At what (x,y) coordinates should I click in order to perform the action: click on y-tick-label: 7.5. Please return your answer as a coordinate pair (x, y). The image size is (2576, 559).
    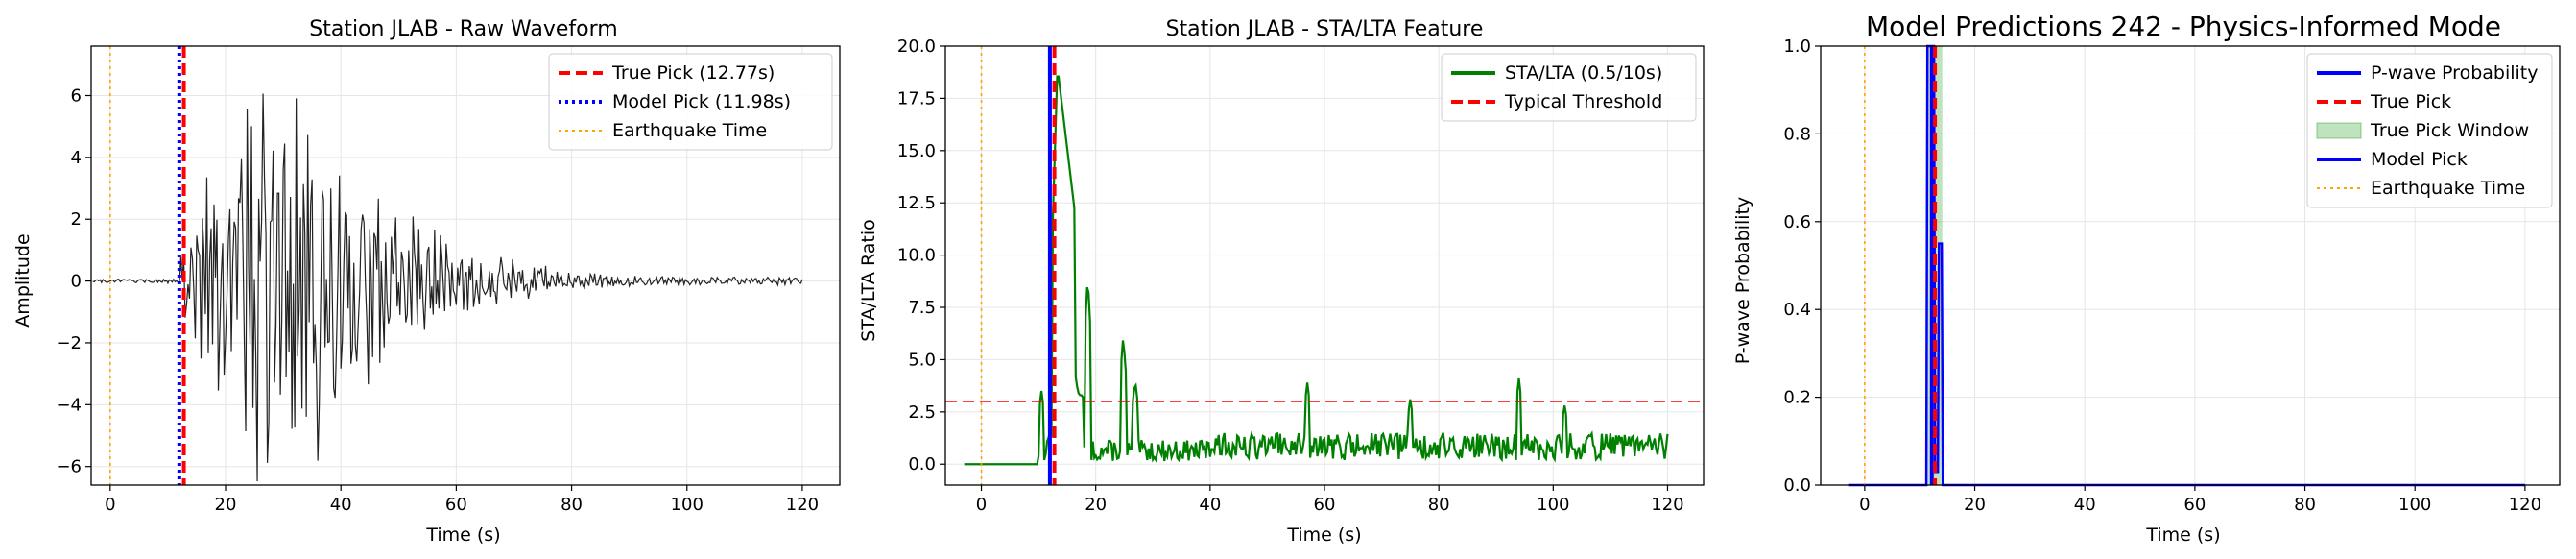
    Looking at the image, I should click on (922, 308).